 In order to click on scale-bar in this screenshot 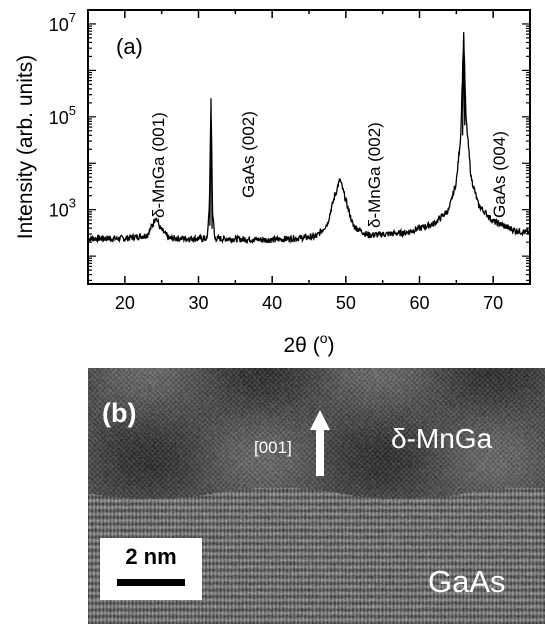, I will do `click(151, 582)`.